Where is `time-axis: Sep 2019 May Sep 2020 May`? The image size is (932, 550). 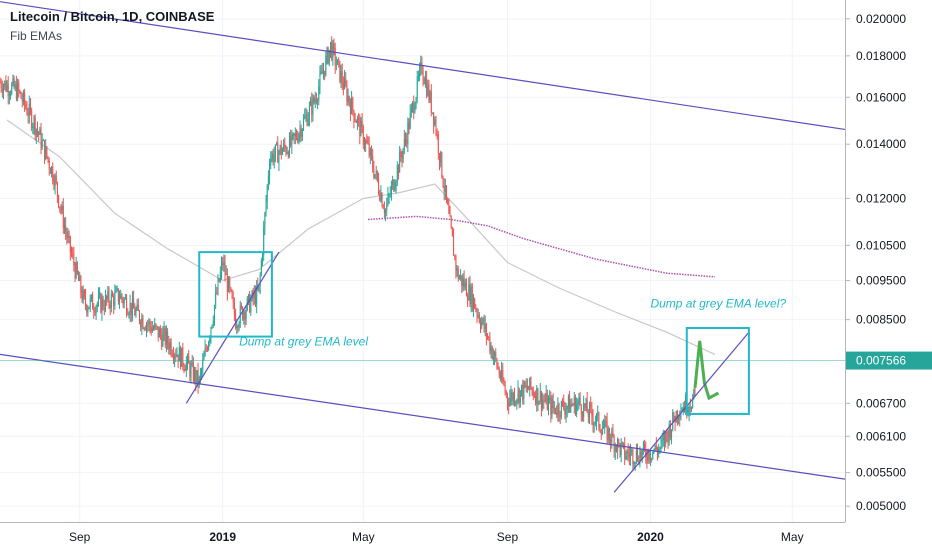 time-axis: Sep 2019 May Sep 2020 May is located at coordinates (436, 537).